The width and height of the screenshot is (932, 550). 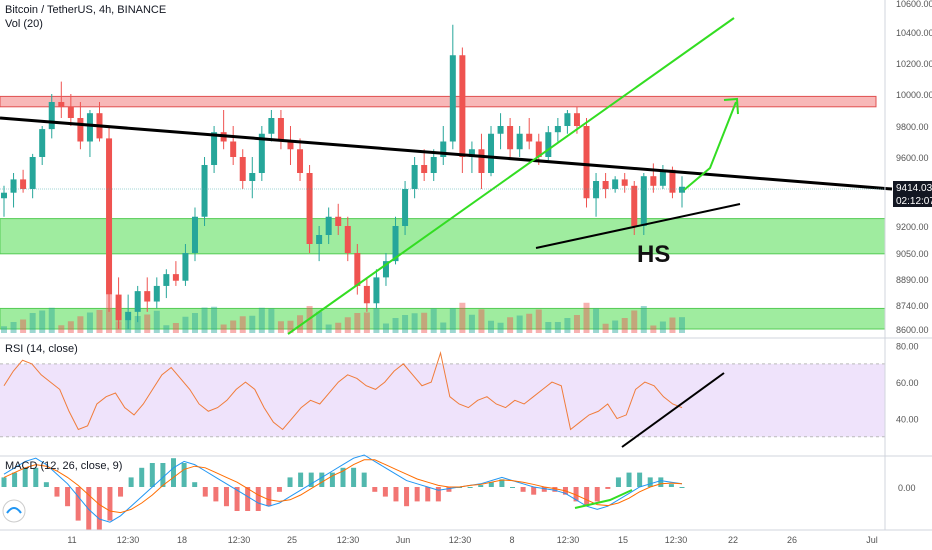 What do you see at coordinates (343, 390) in the screenshot?
I see `rsi-line` at bounding box center [343, 390].